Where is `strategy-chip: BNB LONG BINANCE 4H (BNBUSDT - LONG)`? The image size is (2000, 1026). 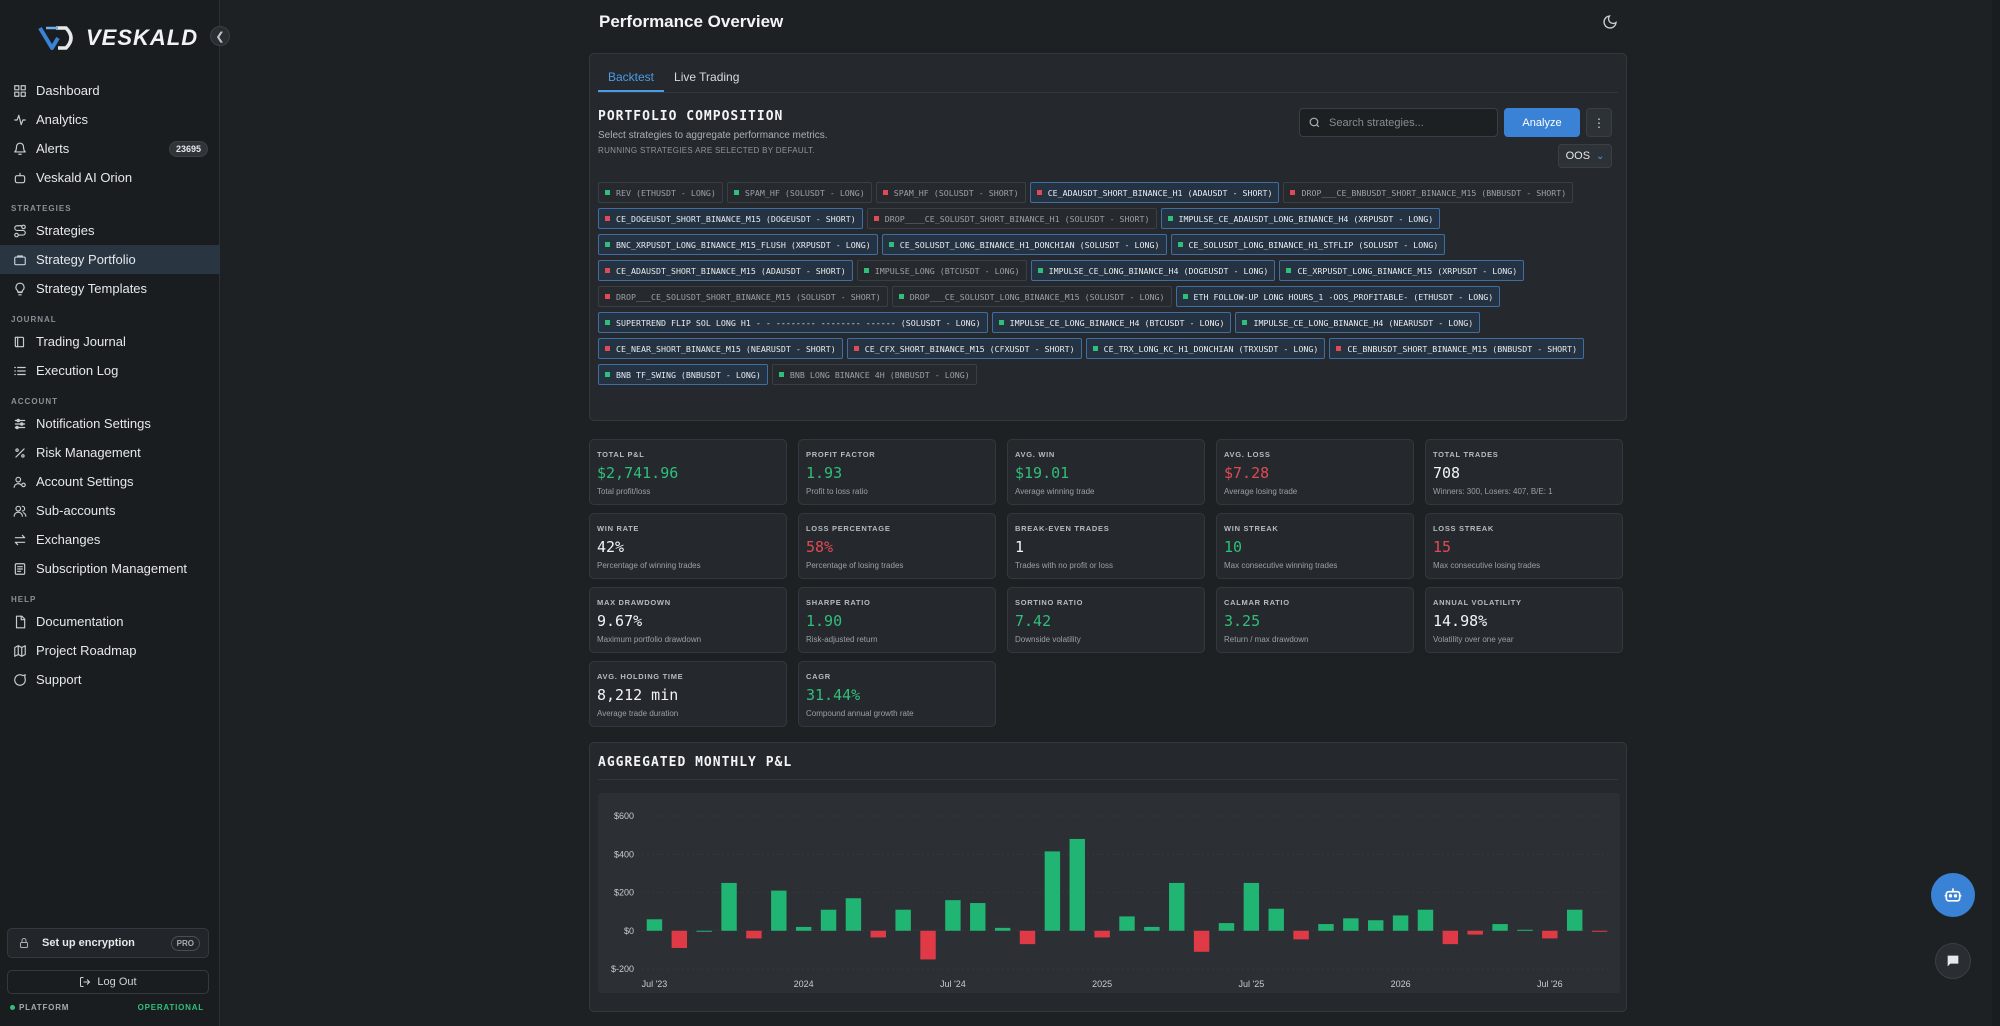
strategy-chip: BNB LONG BINANCE 4H (BNBUSDT - LONG) is located at coordinates (874, 374).